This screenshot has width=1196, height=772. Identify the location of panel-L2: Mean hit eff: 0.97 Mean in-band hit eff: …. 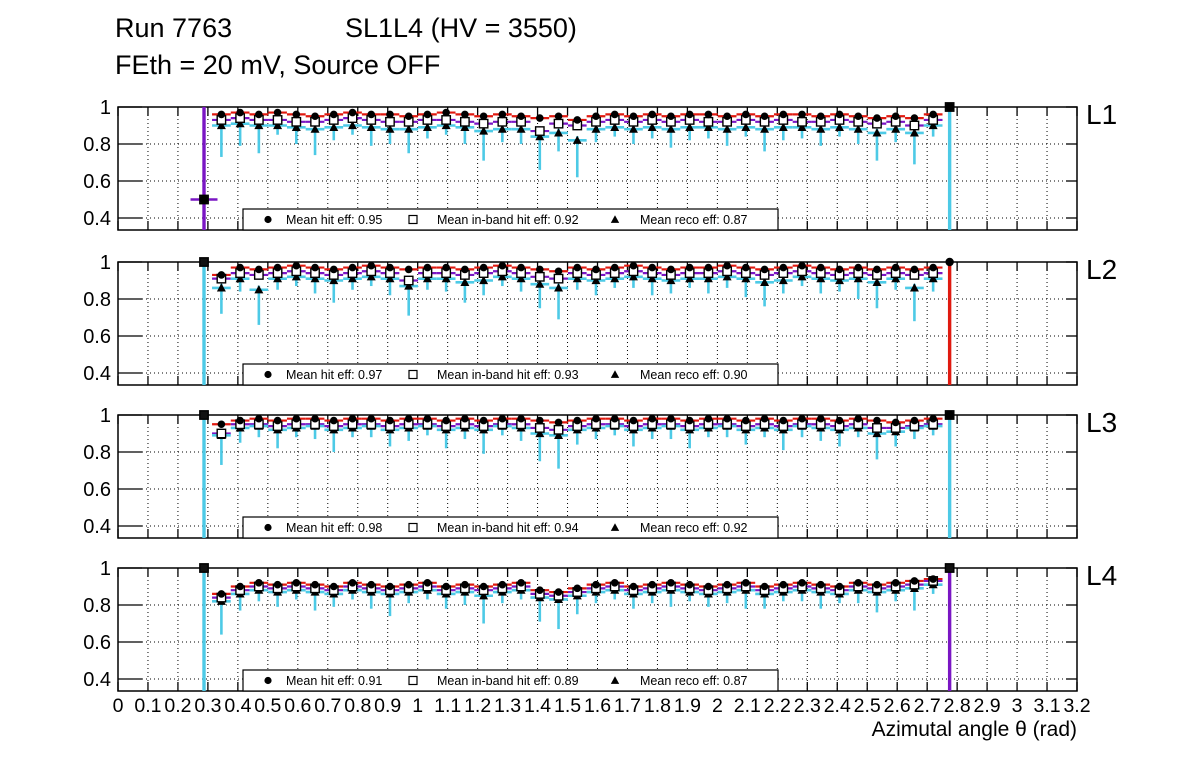
(580, 319).